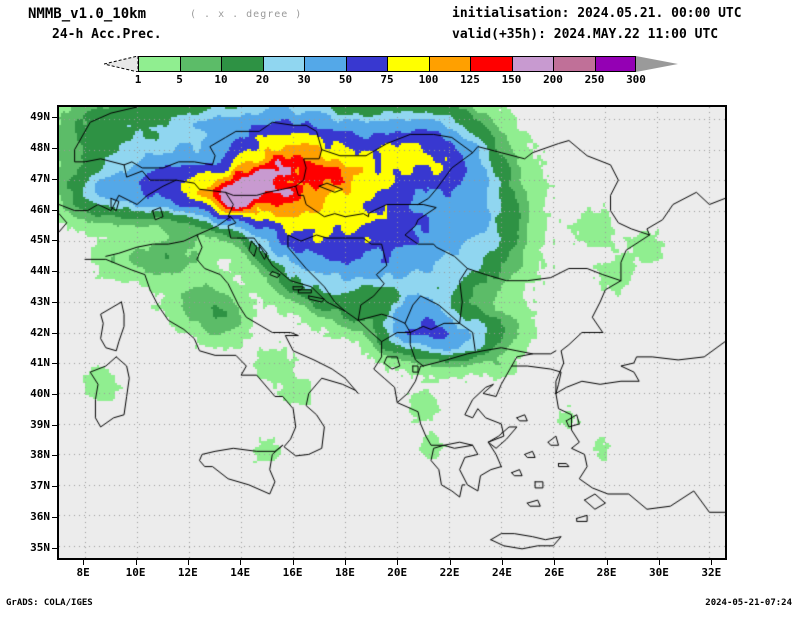 The image size is (800, 618). What do you see at coordinates (397, 572) in the screenshot?
I see `x-axis-label-20E: 20E` at bounding box center [397, 572].